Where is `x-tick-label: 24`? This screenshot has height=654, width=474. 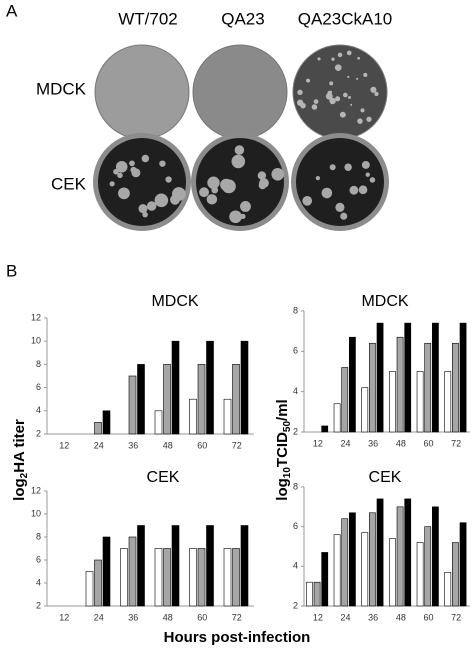 x-tick-label: 24 is located at coordinates (99, 445).